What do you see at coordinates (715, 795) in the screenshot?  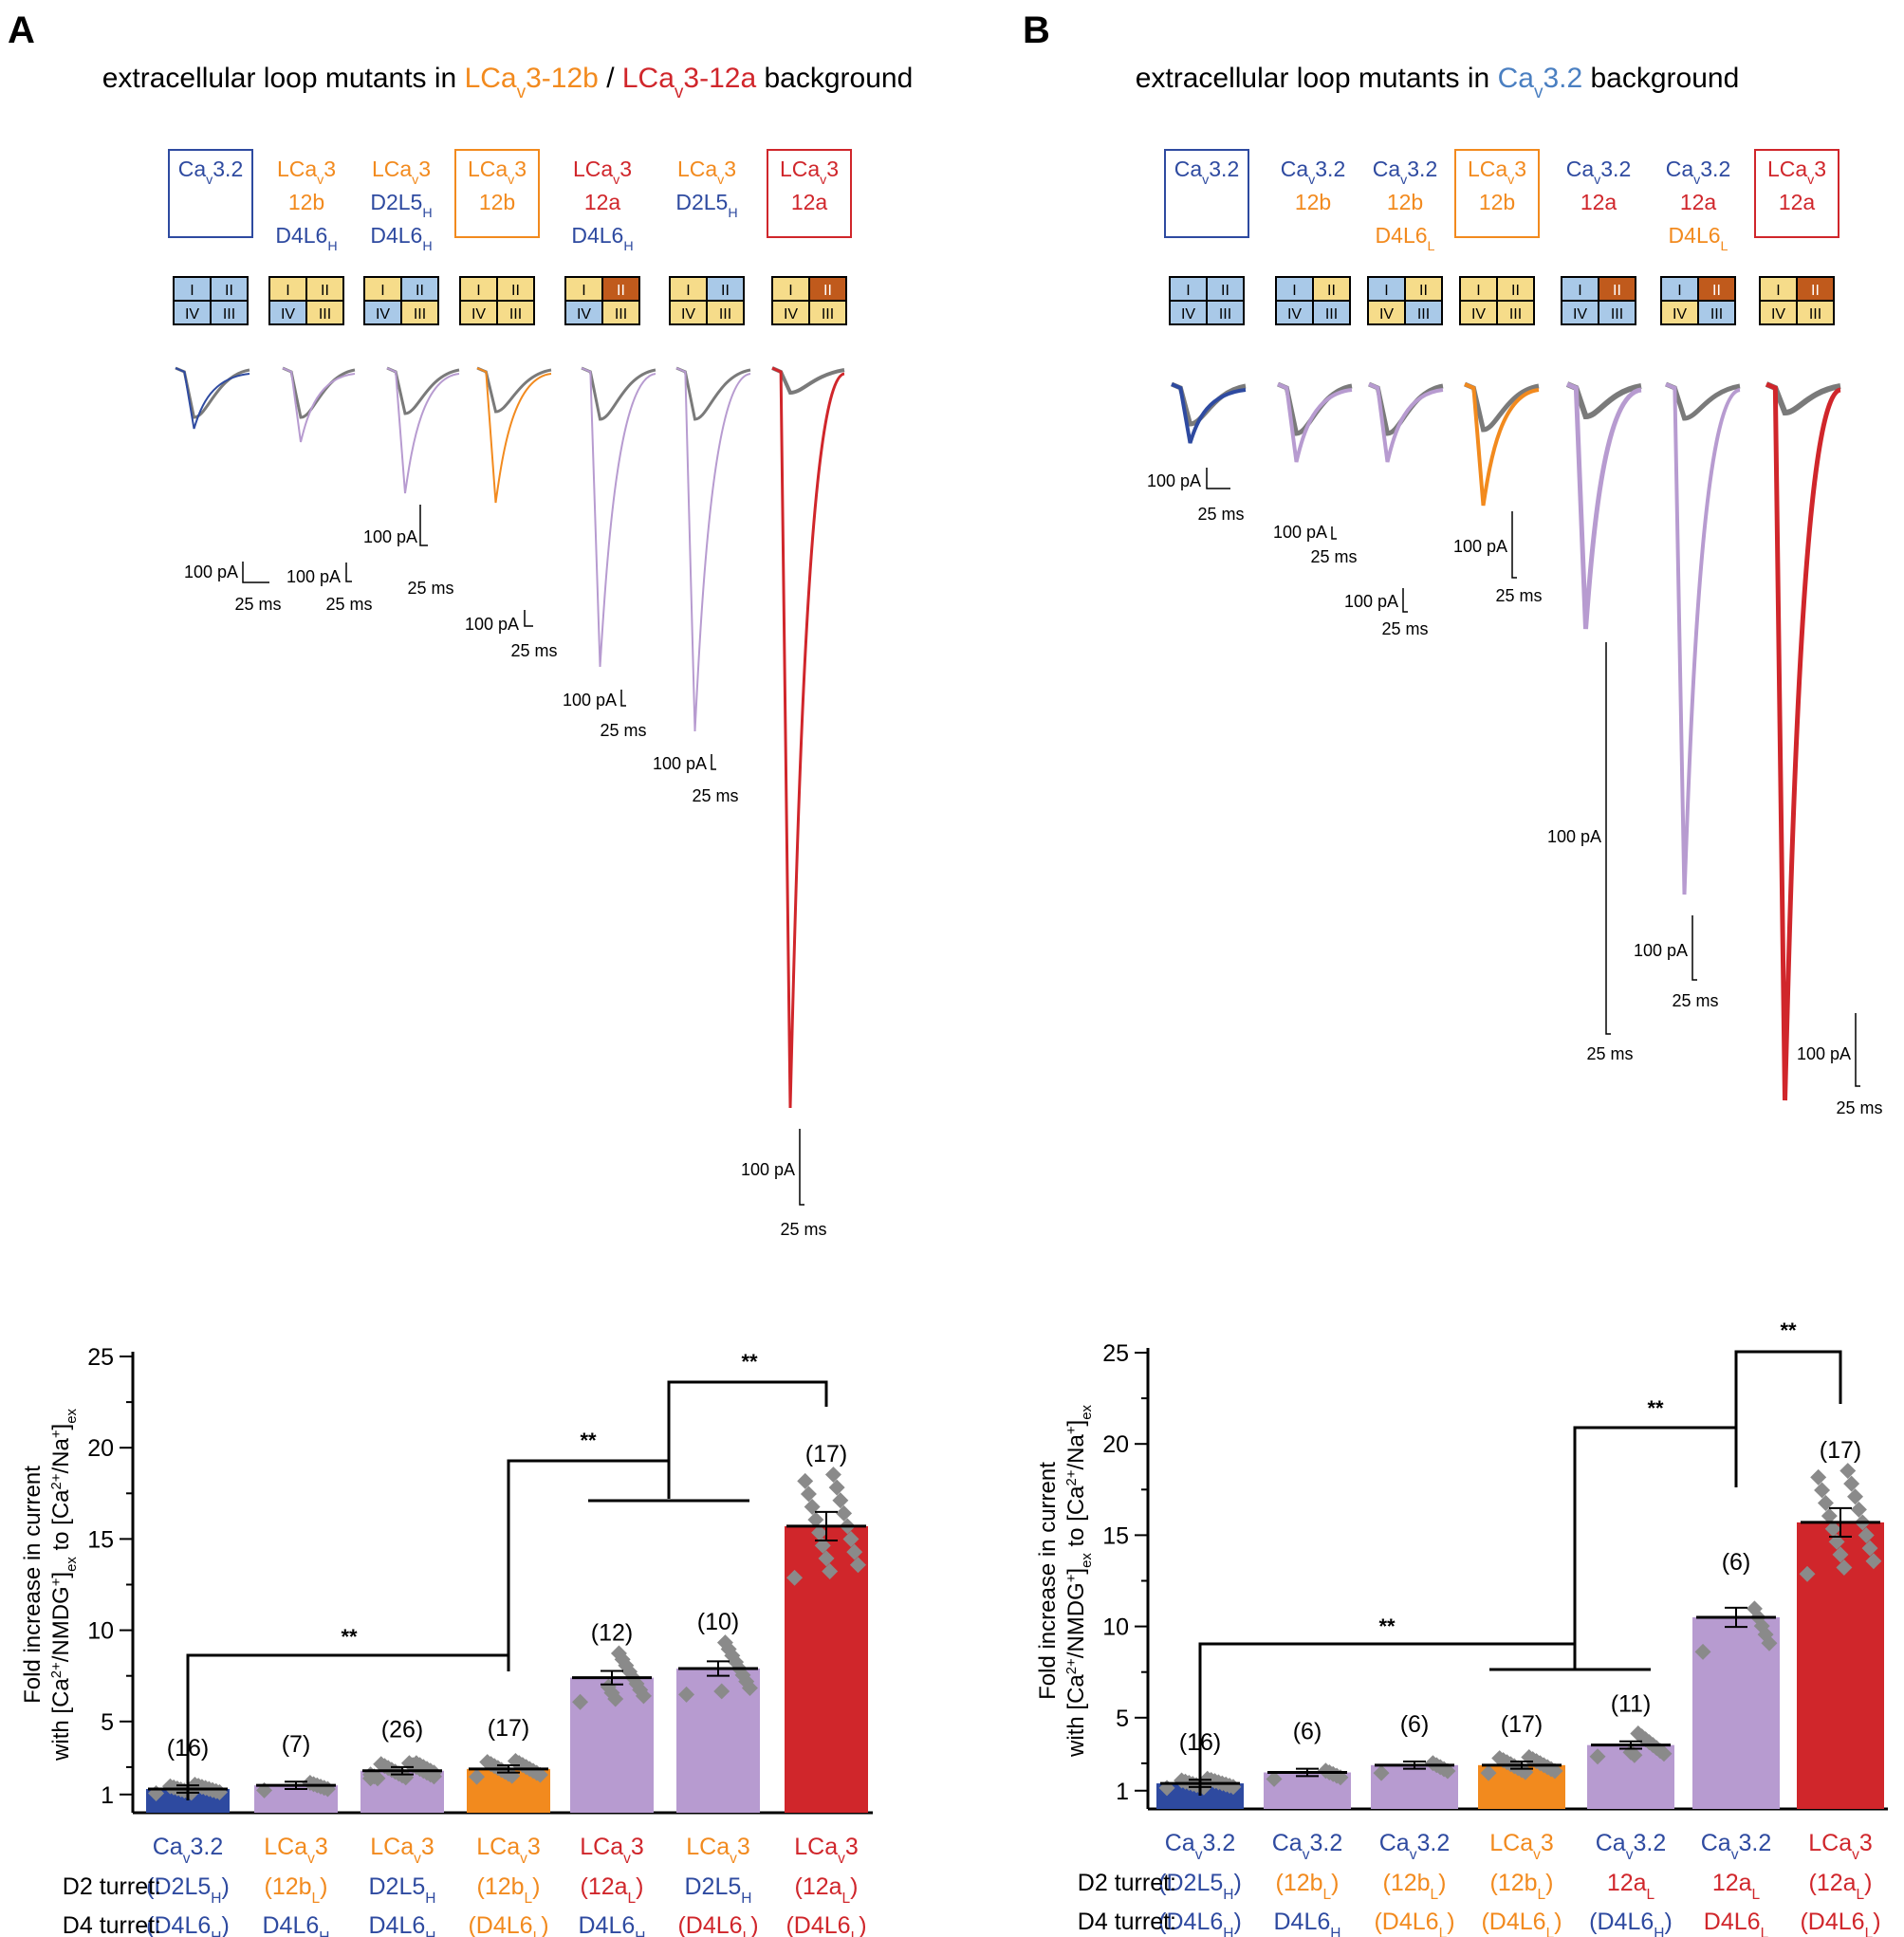 I see `scalebar-a-5-time-label: 25 ms` at bounding box center [715, 795].